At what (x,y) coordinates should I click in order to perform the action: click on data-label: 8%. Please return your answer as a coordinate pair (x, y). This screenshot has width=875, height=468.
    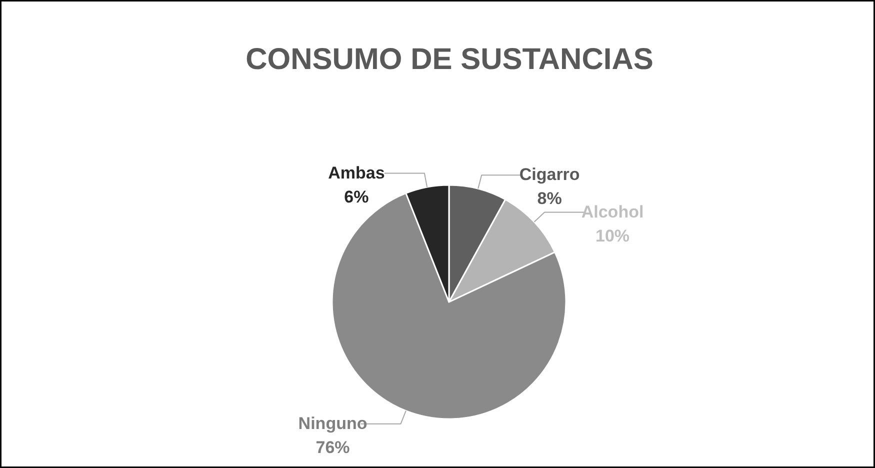
    Looking at the image, I should click on (549, 198).